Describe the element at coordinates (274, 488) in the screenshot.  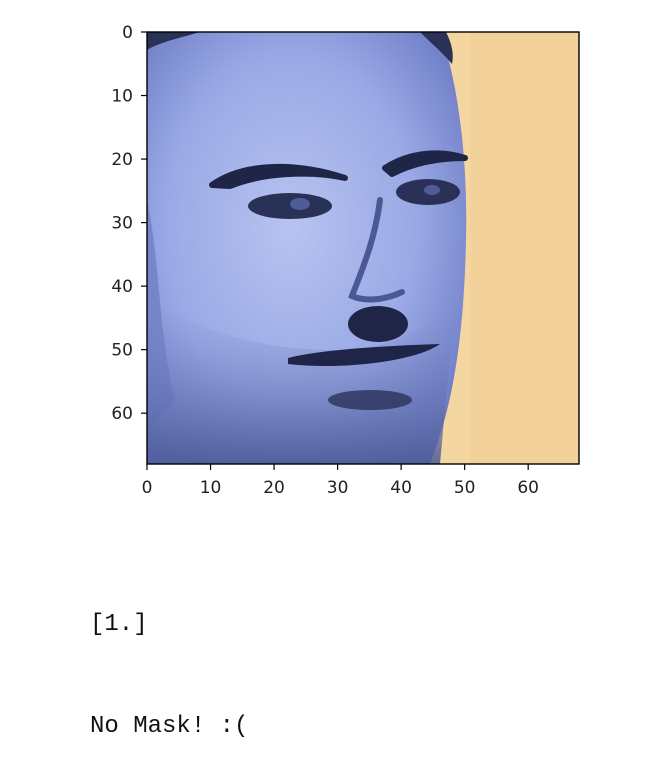
I see `x-tick-label: 20` at that location.